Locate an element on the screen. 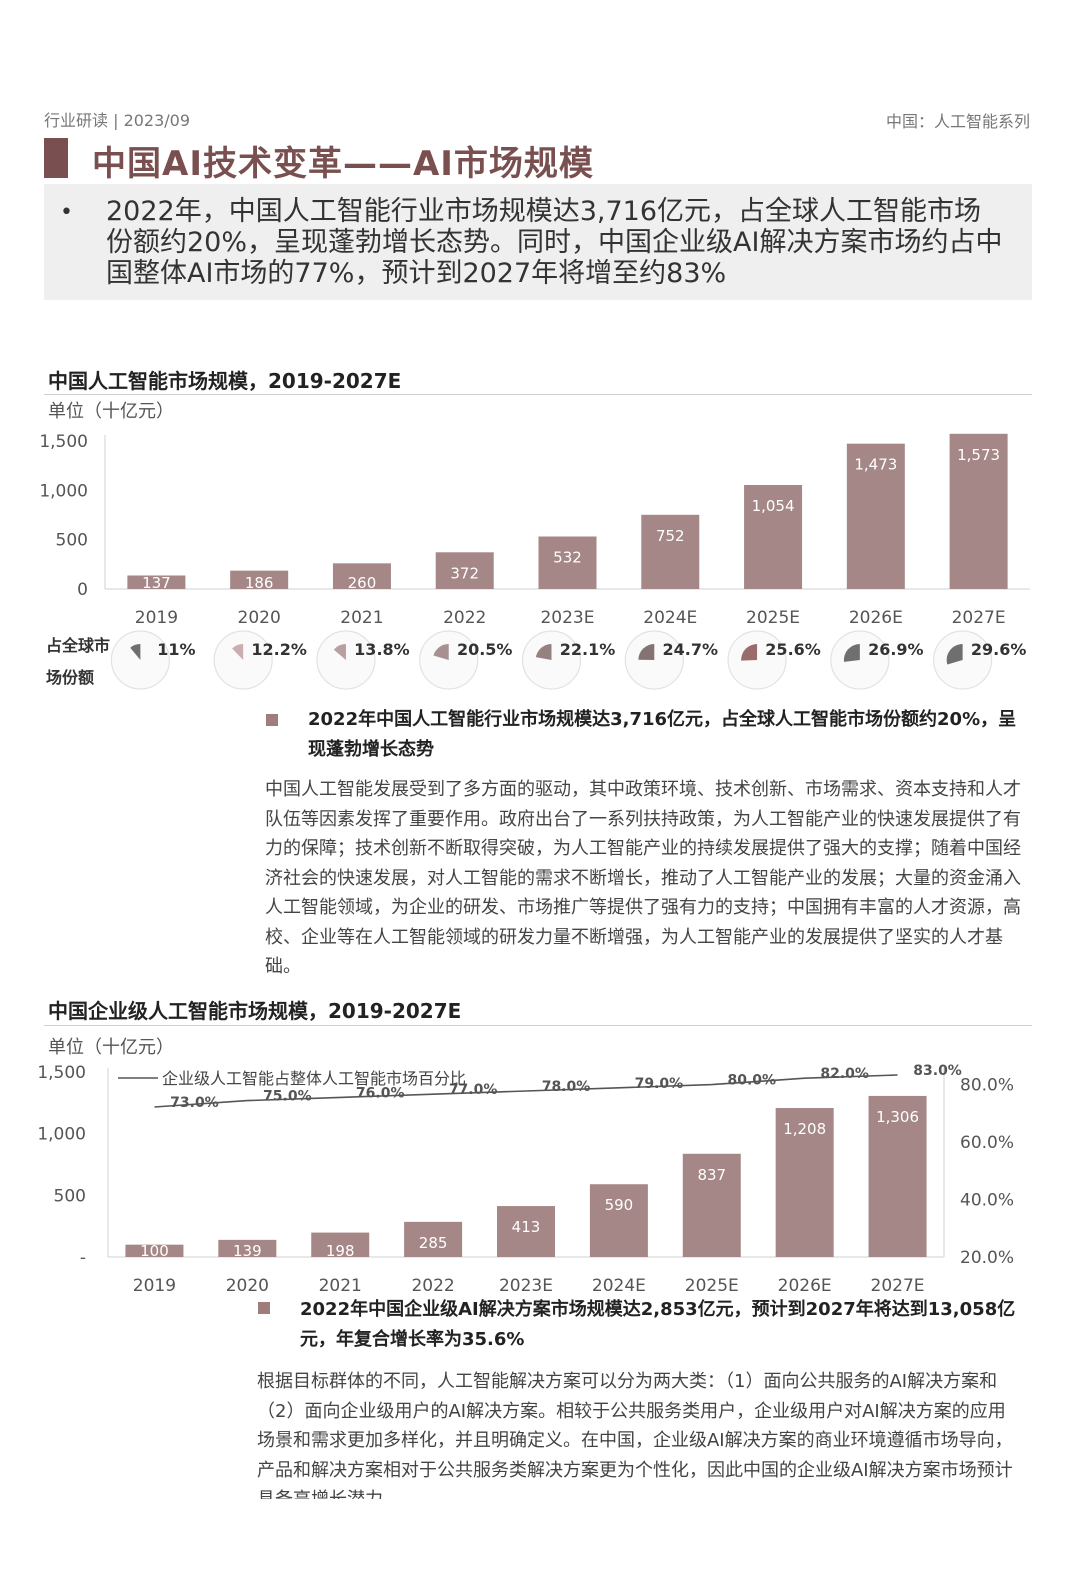 This screenshot has width=1080, height=1576. chart1-share-label: 12.2% is located at coordinates (279, 649).